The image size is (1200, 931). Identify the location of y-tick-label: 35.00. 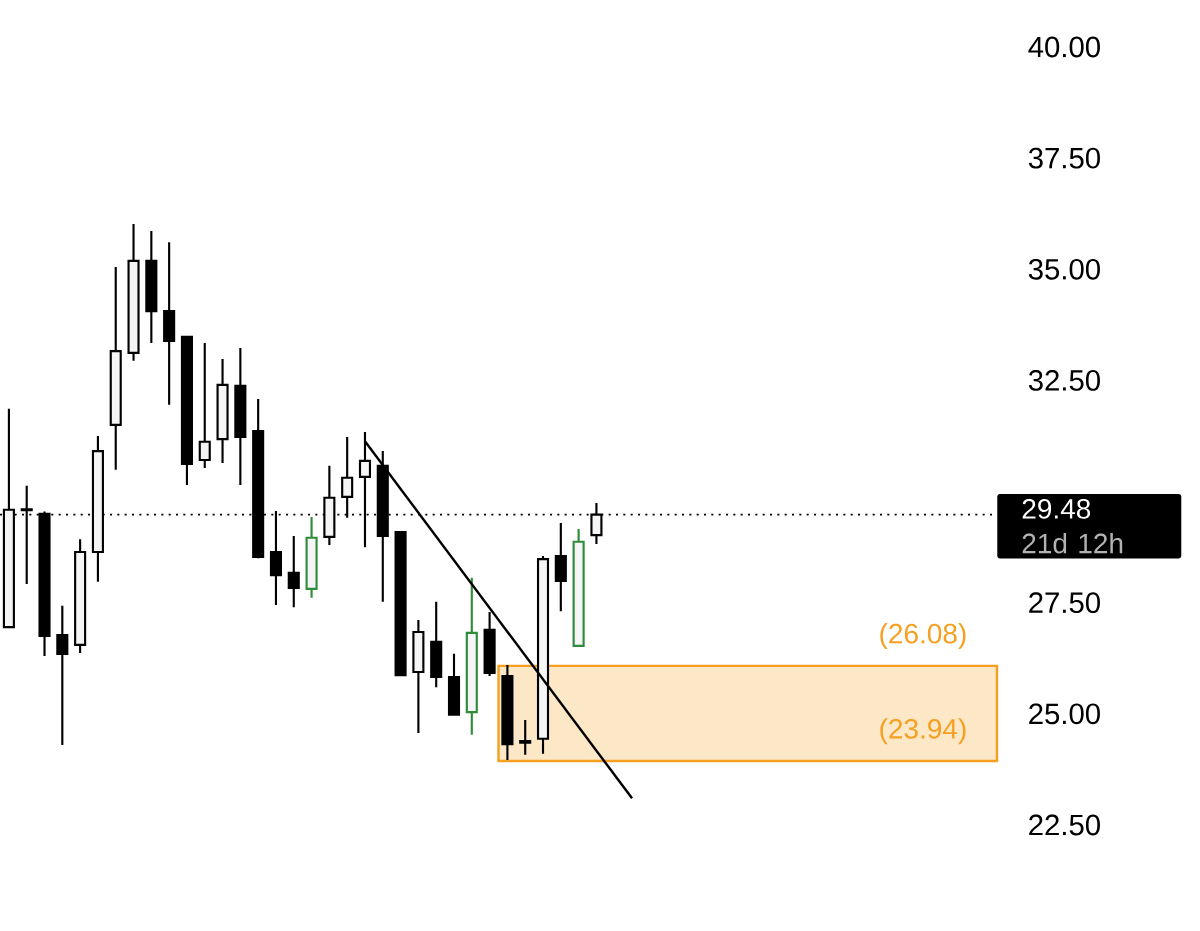
(1064, 269).